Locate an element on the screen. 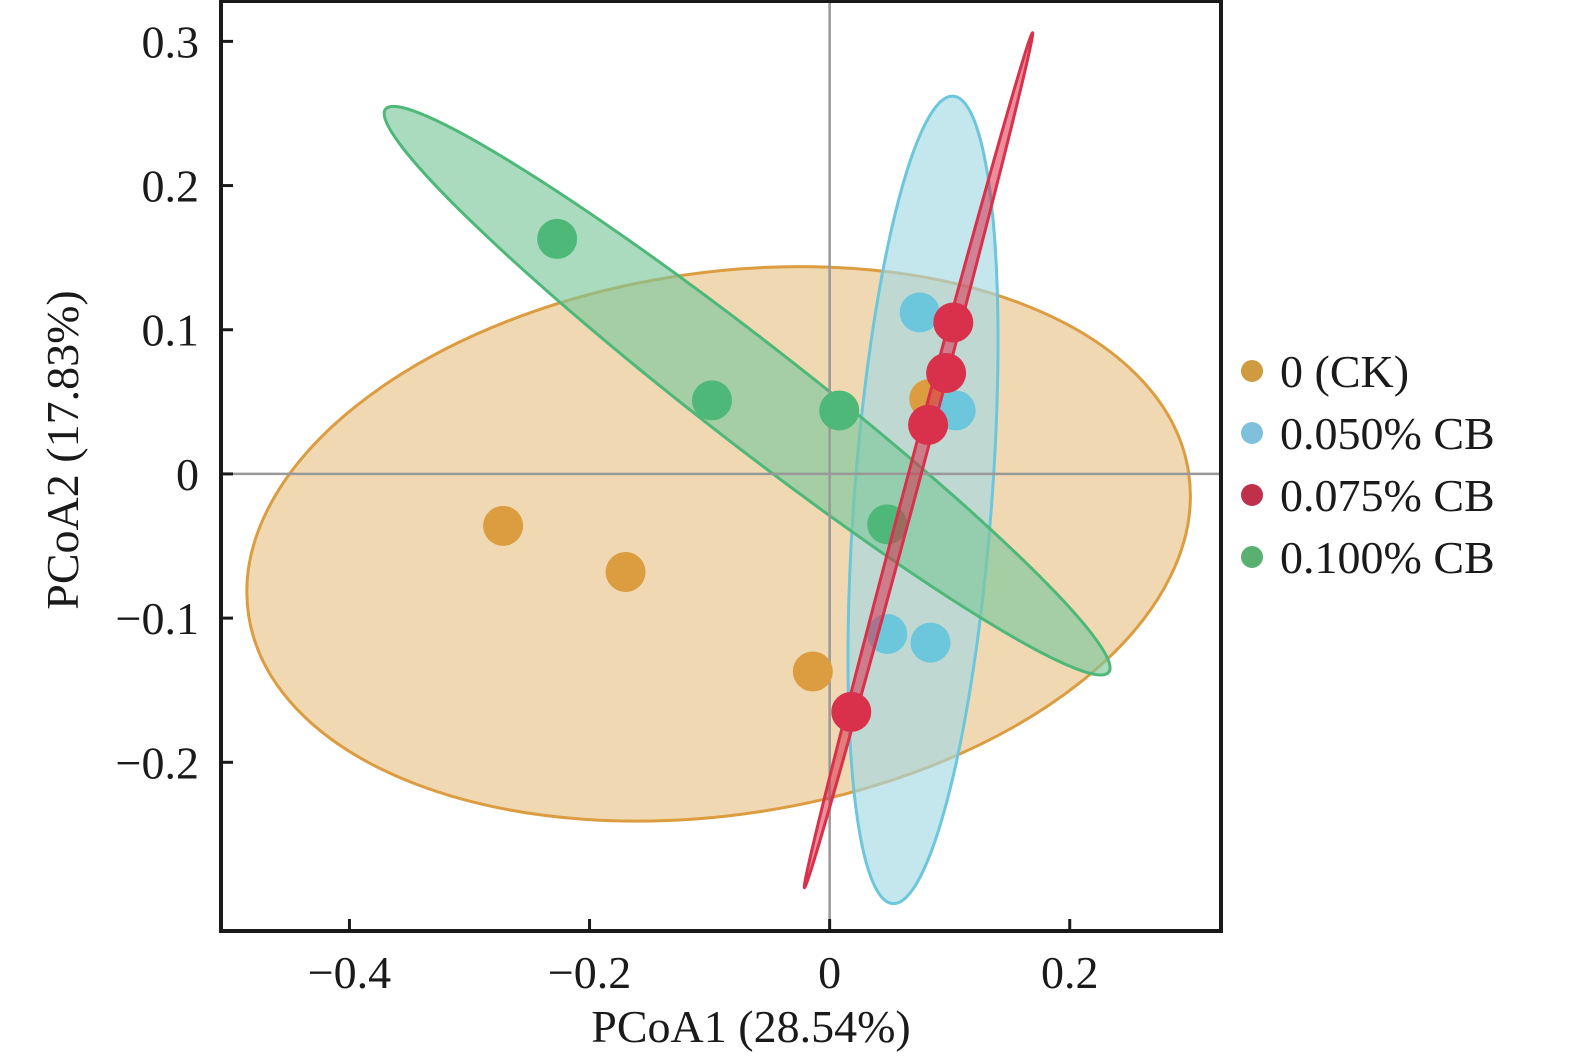  y-tick-label: 0.3 is located at coordinates (171, 41).